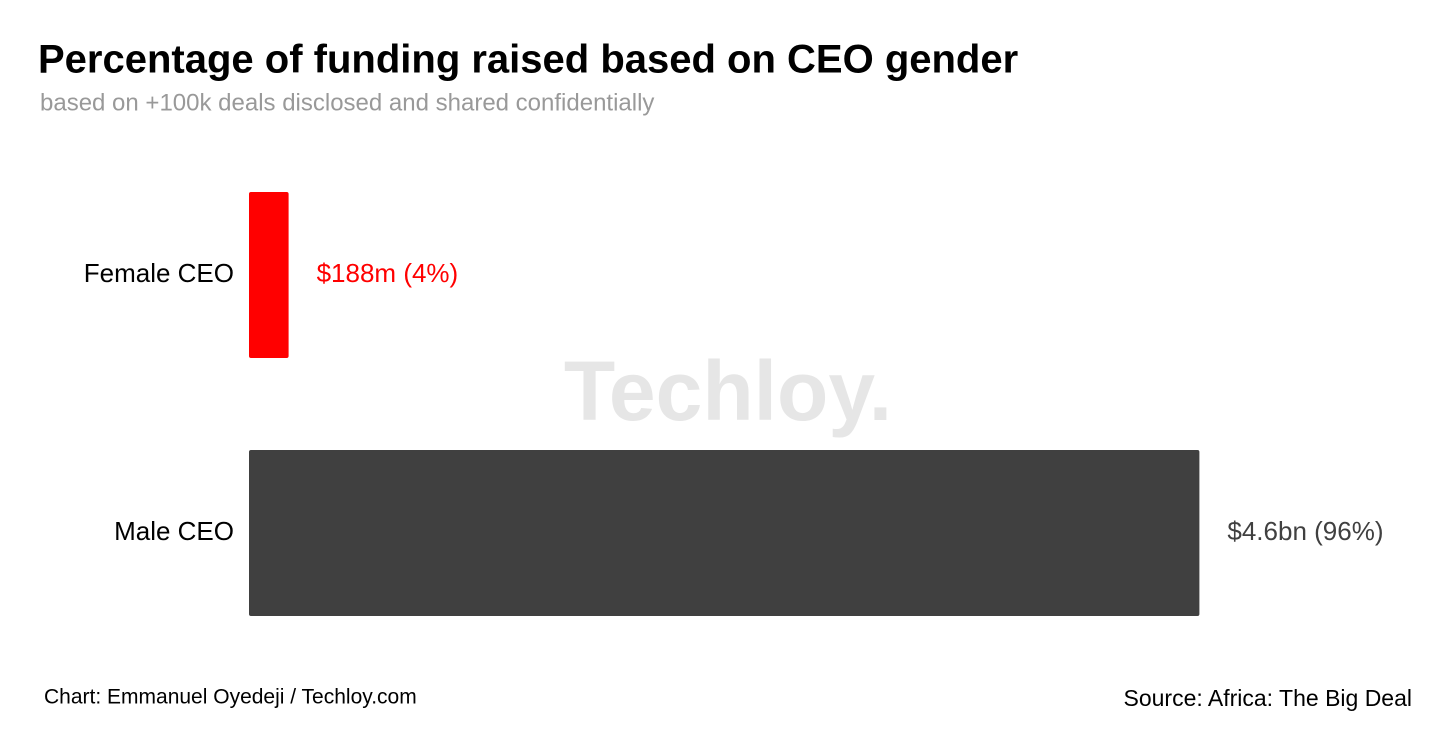 The image size is (1456, 742). What do you see at coordinates (388, 273) in the screenshot?
I see `value-label: $188m (4%)` at bounding box center [388, 273].